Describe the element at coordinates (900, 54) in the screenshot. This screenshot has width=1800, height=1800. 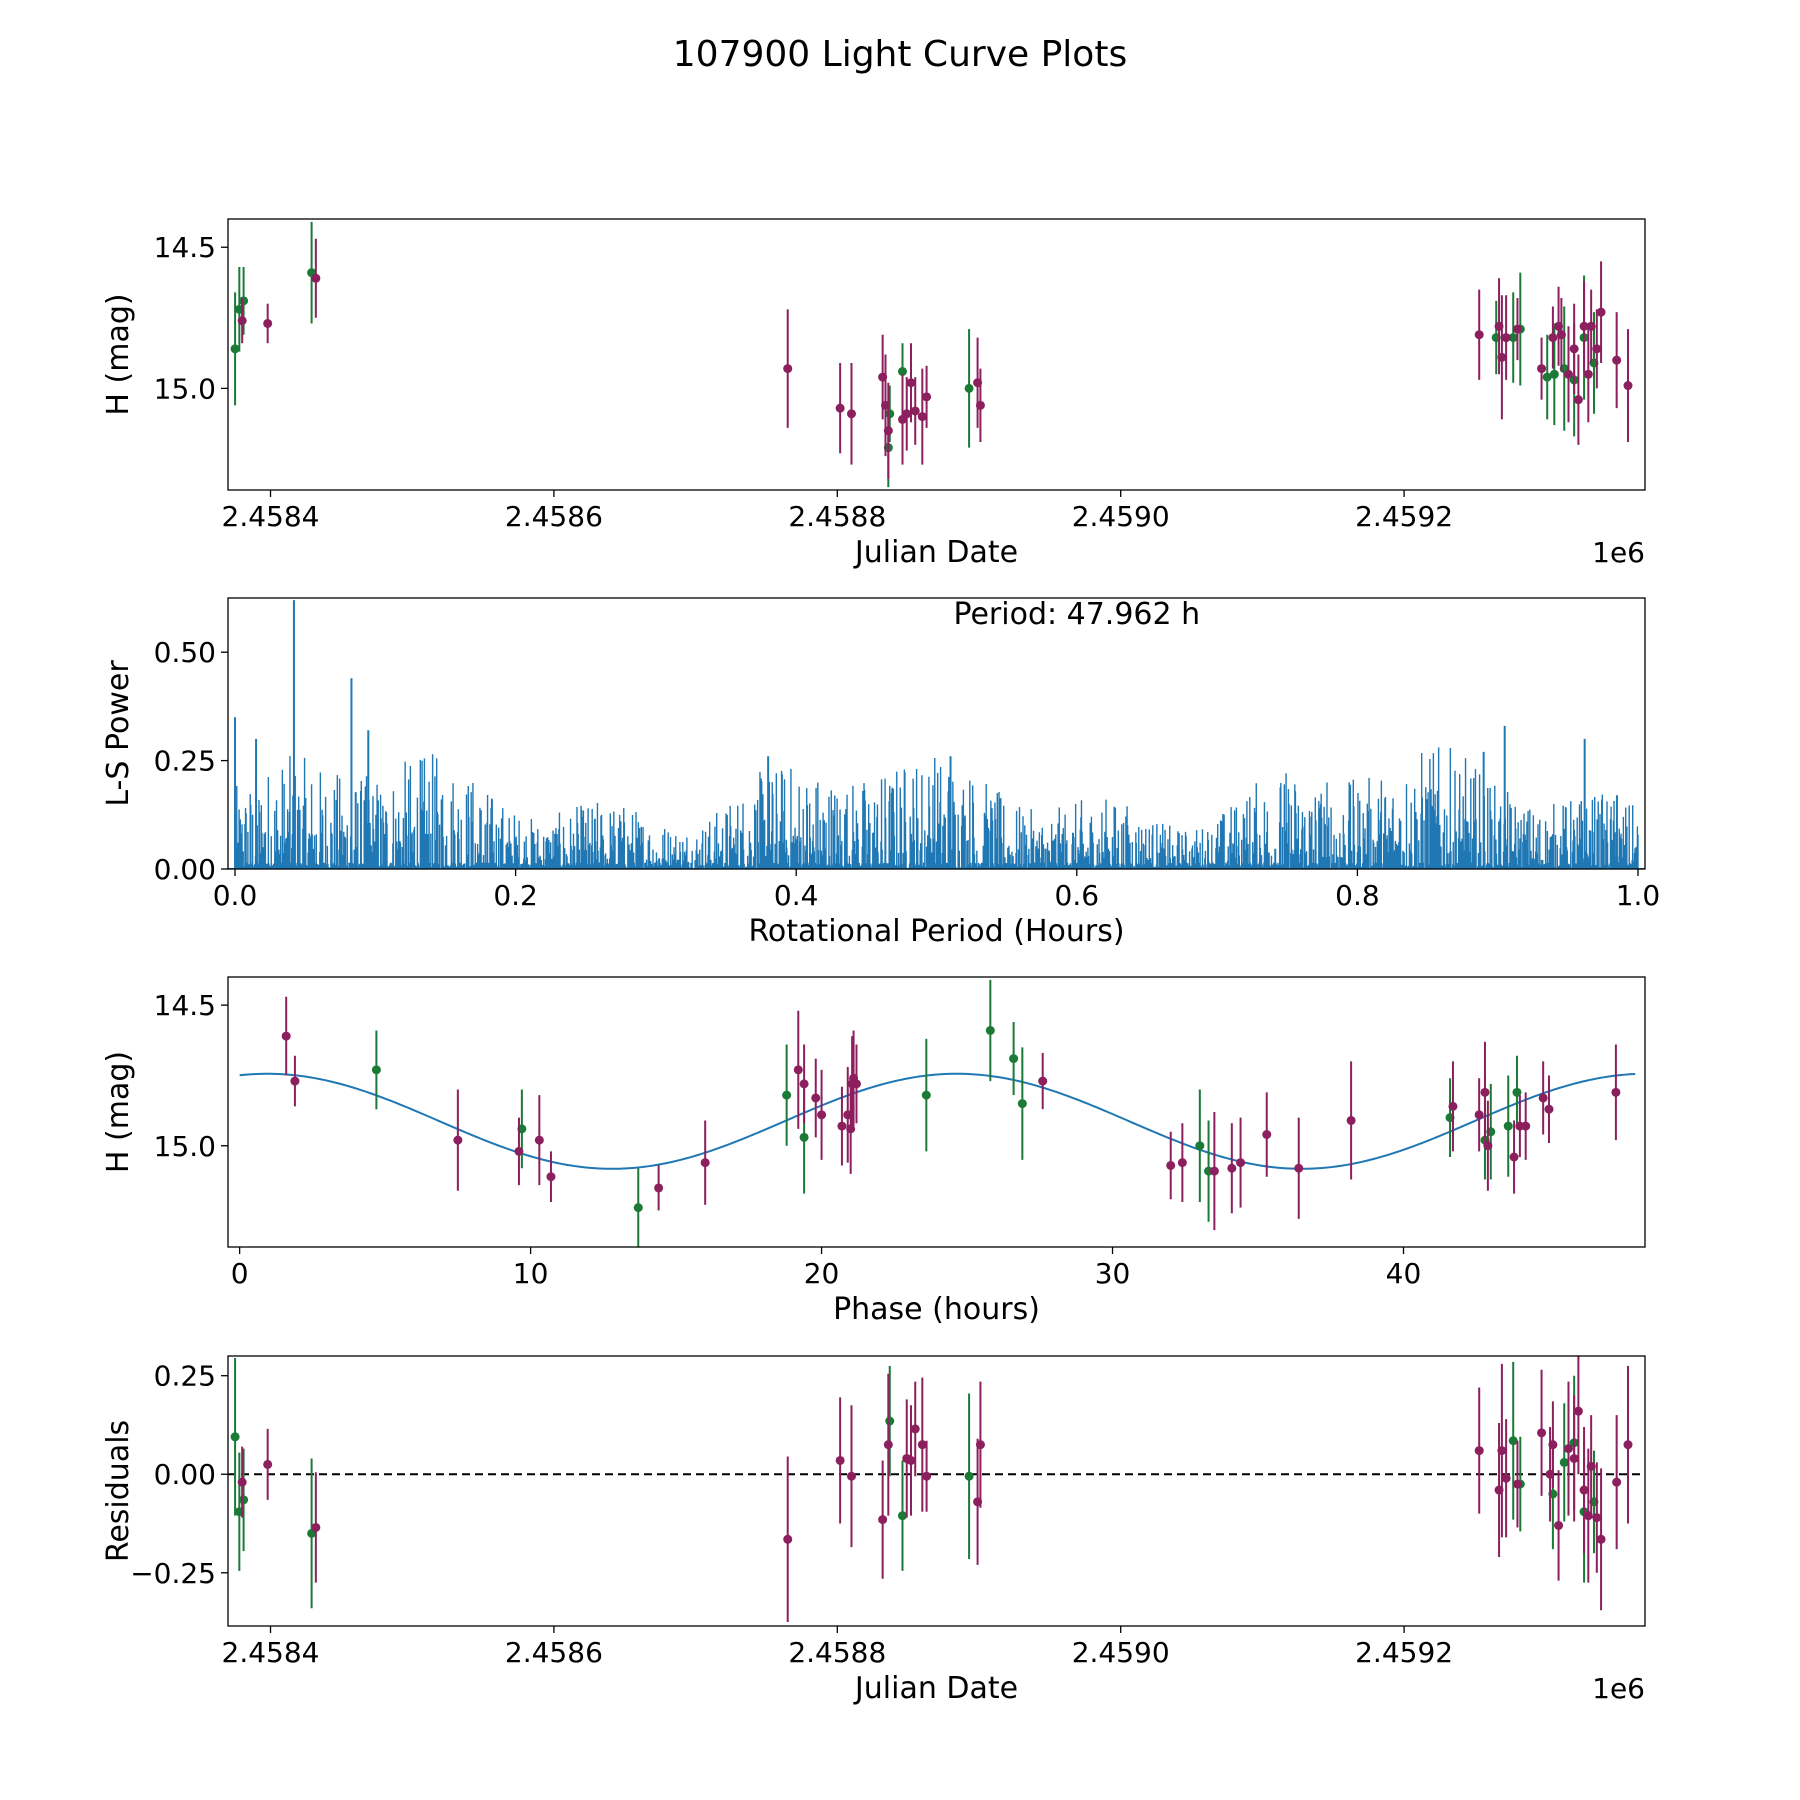
I see `figure-title: 107900 Light Curve Plots` at that location.